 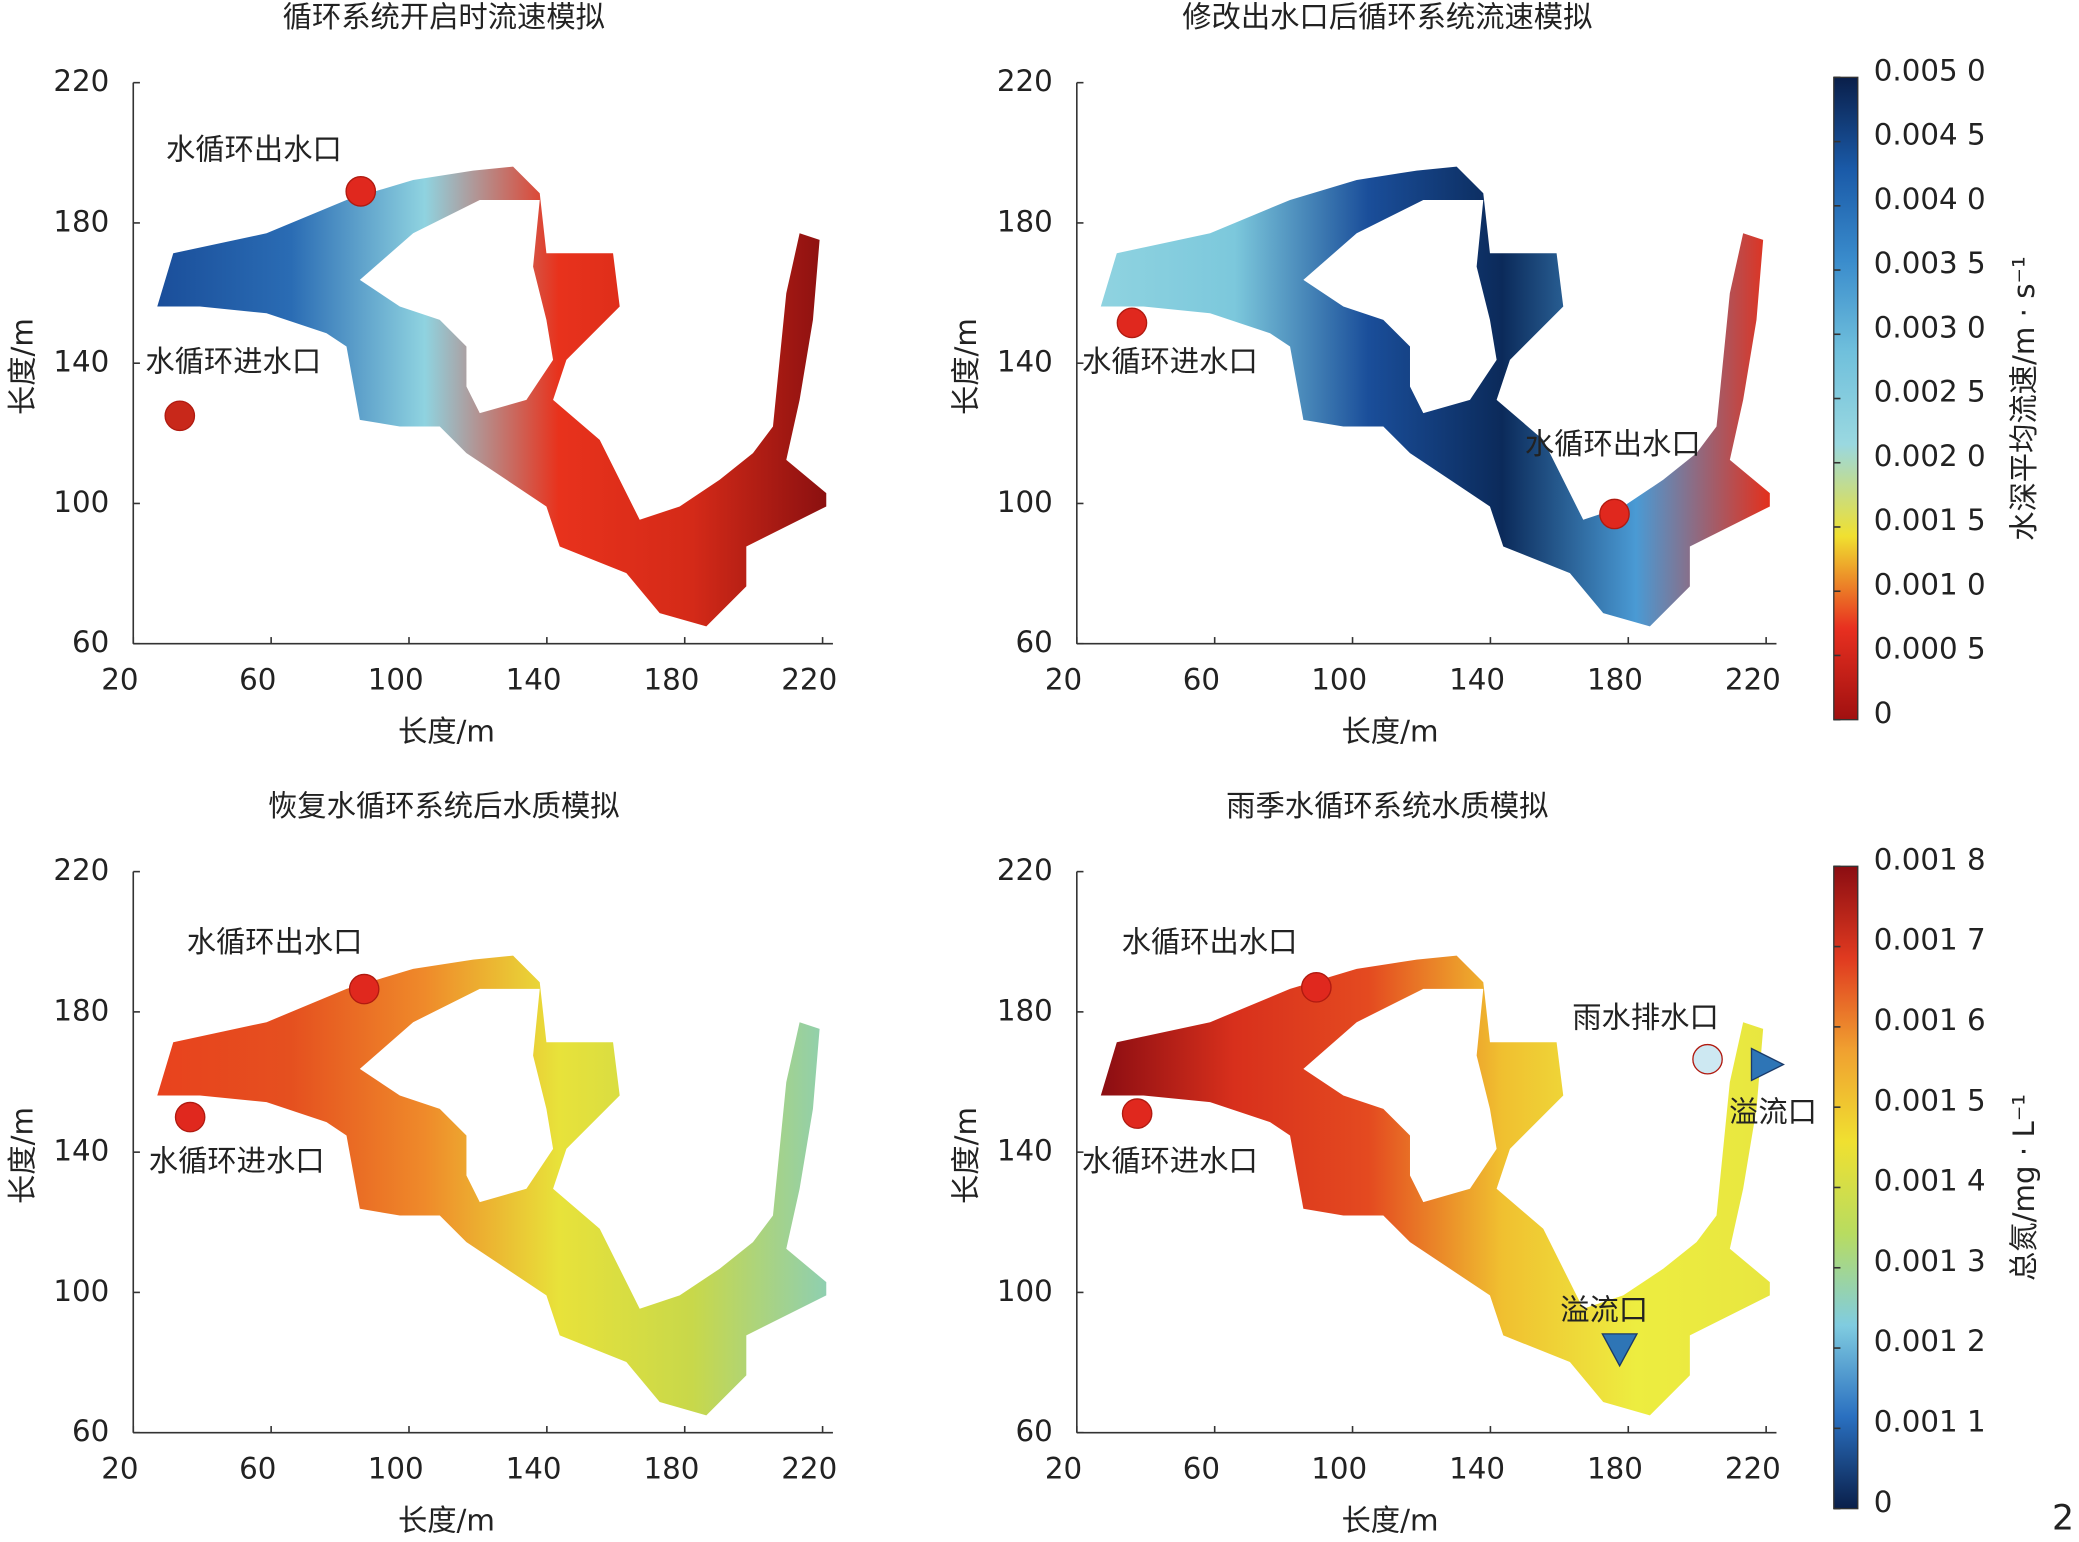 What do you see at coordinates (1930, 940) in the screenshot?
I see `colorbar-tick-label: 0.001 7` at bounding box center [1930, 940].